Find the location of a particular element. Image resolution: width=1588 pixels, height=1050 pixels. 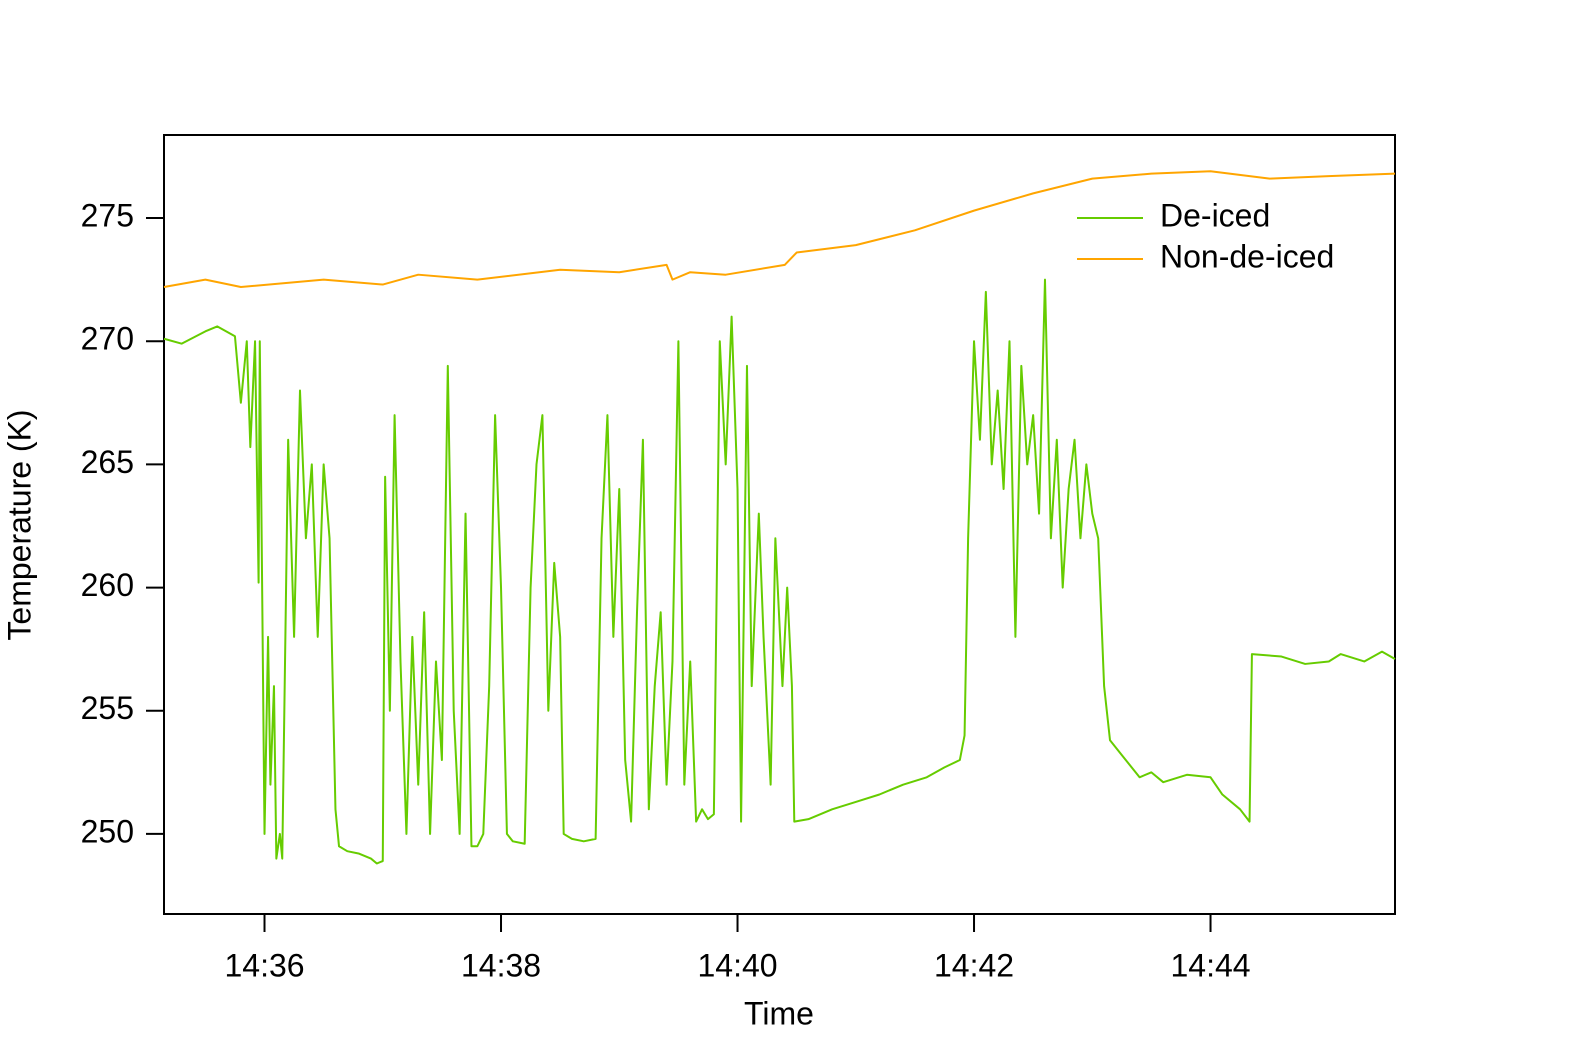

x-tick-label: 14:42 is located at coordinates (974, 965).